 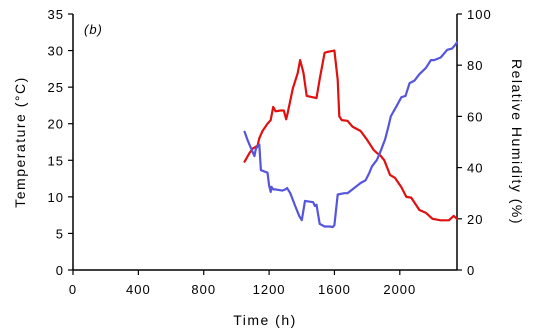 I want to click on x-axis-title: Time (h), so click(x=265, y=320).